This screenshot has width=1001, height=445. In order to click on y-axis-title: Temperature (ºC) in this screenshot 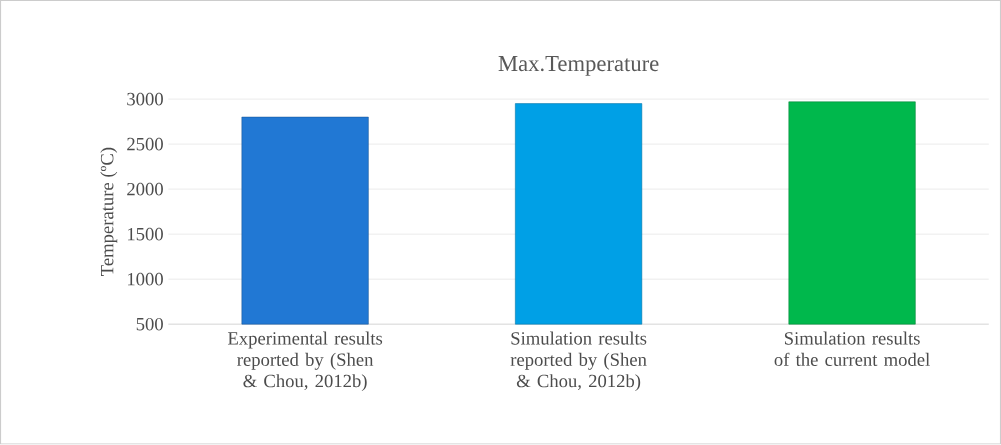, I will do `click(109, 212)`.